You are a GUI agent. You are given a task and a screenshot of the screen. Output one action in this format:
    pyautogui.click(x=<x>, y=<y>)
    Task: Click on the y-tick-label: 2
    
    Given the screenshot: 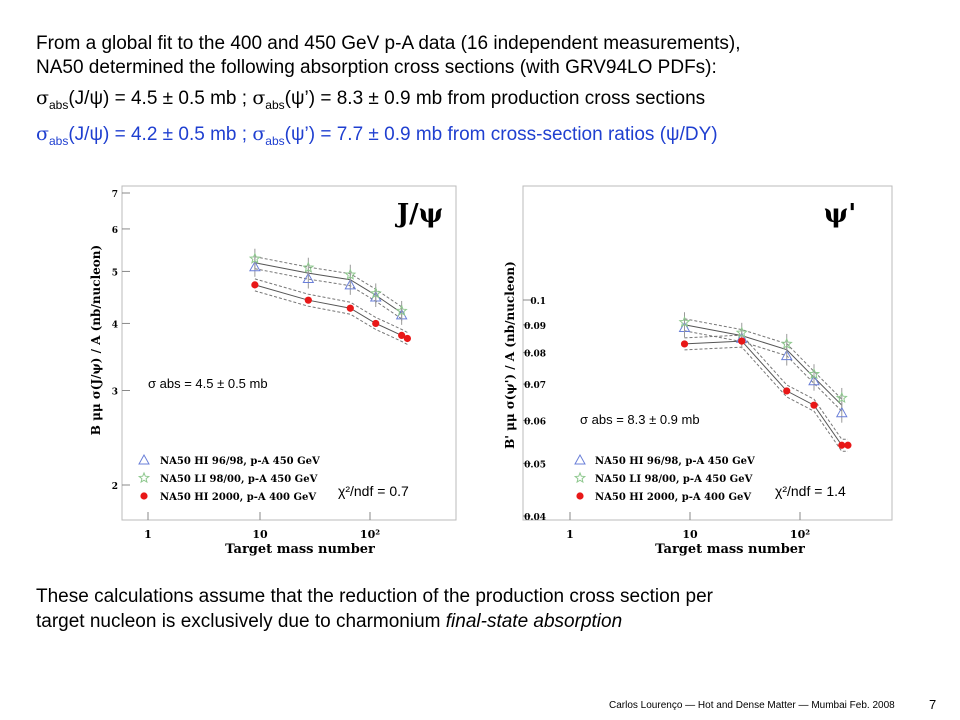 What is the action you would take?
    pyautogui.click(x=115, y=487)
    